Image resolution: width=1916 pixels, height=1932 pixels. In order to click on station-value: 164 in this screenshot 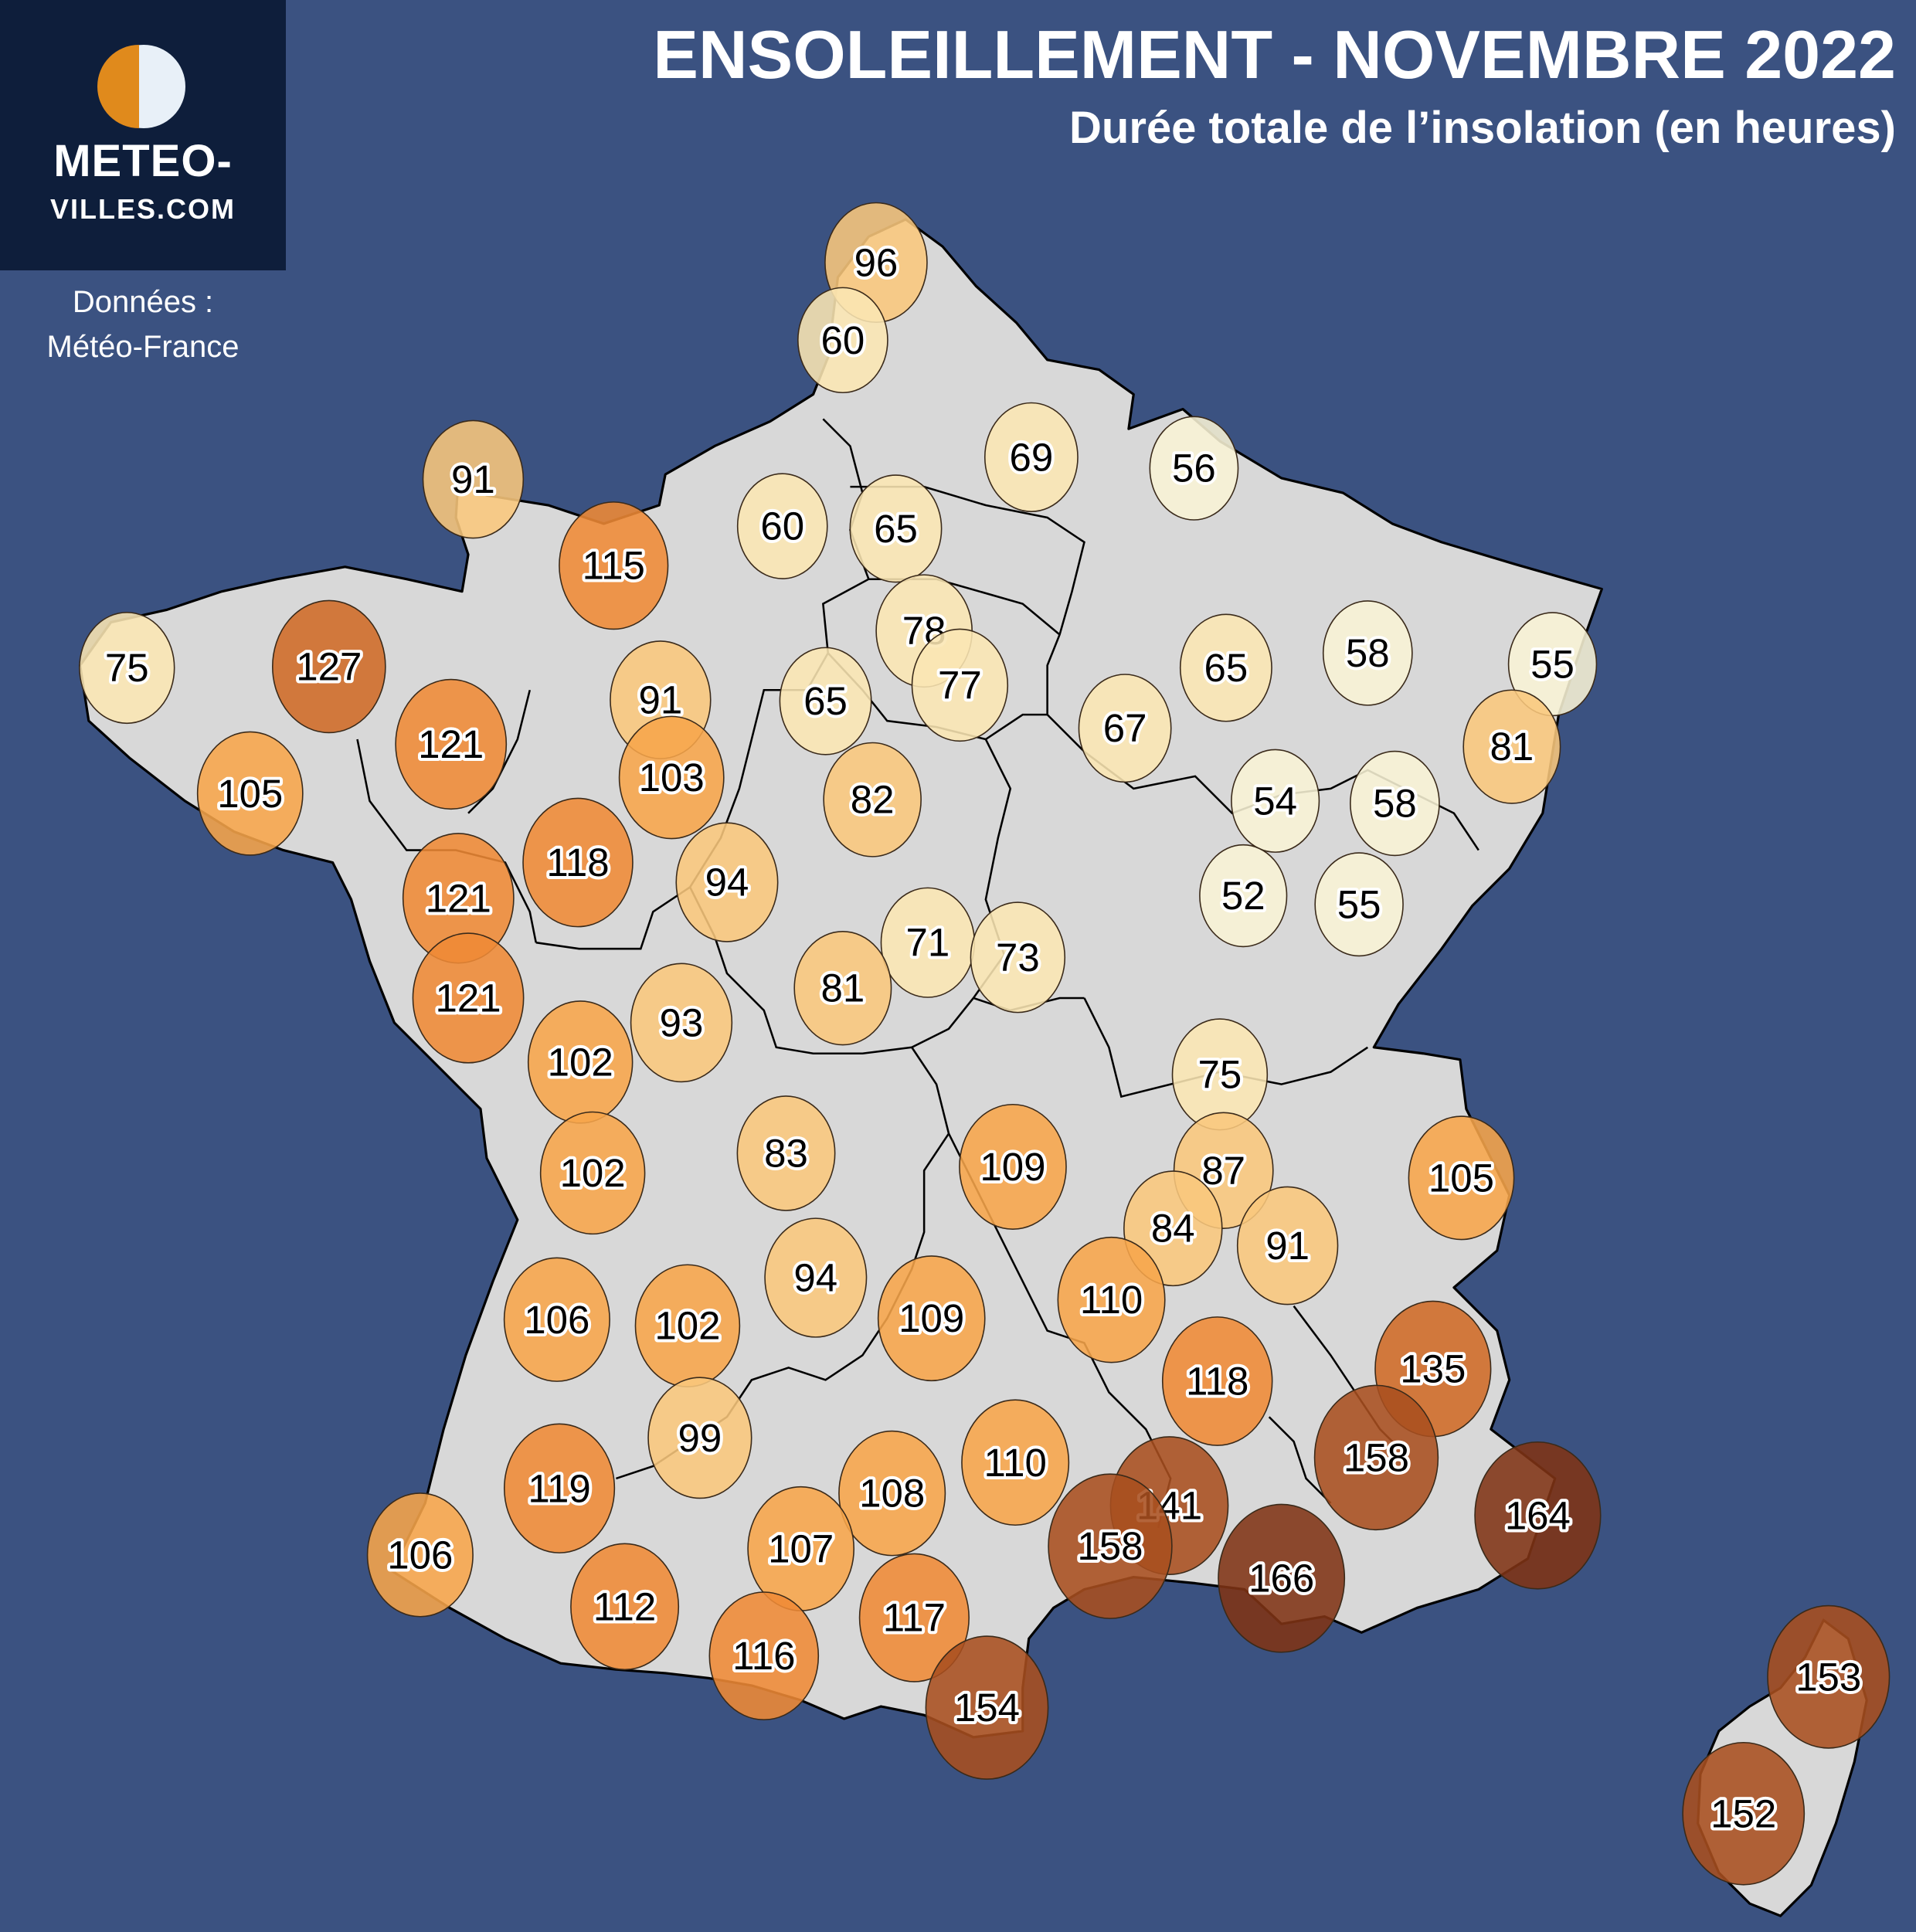, I will do `click(1538, 1515)`.